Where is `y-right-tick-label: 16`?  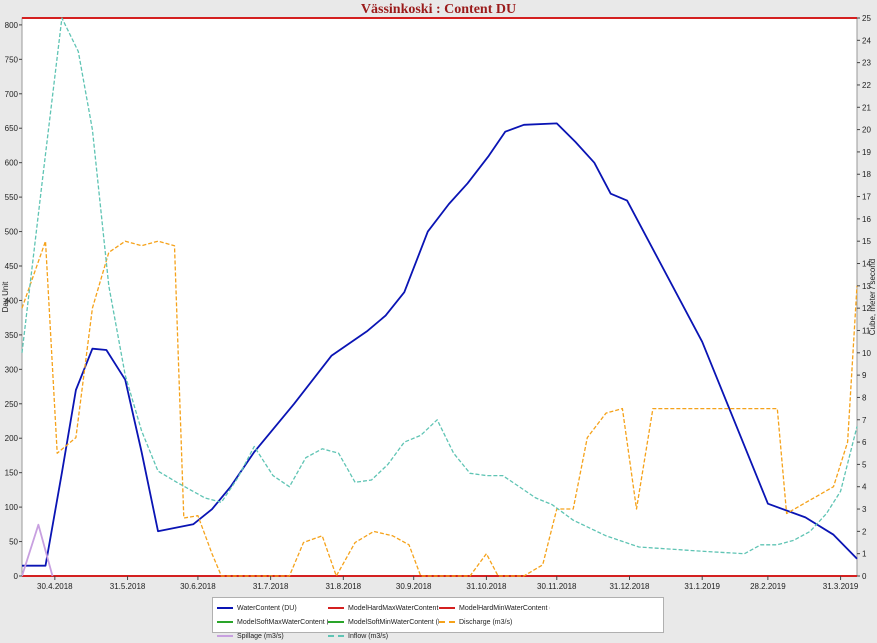 y-right-tick-label: 16 is located at coordinates (866, 219).